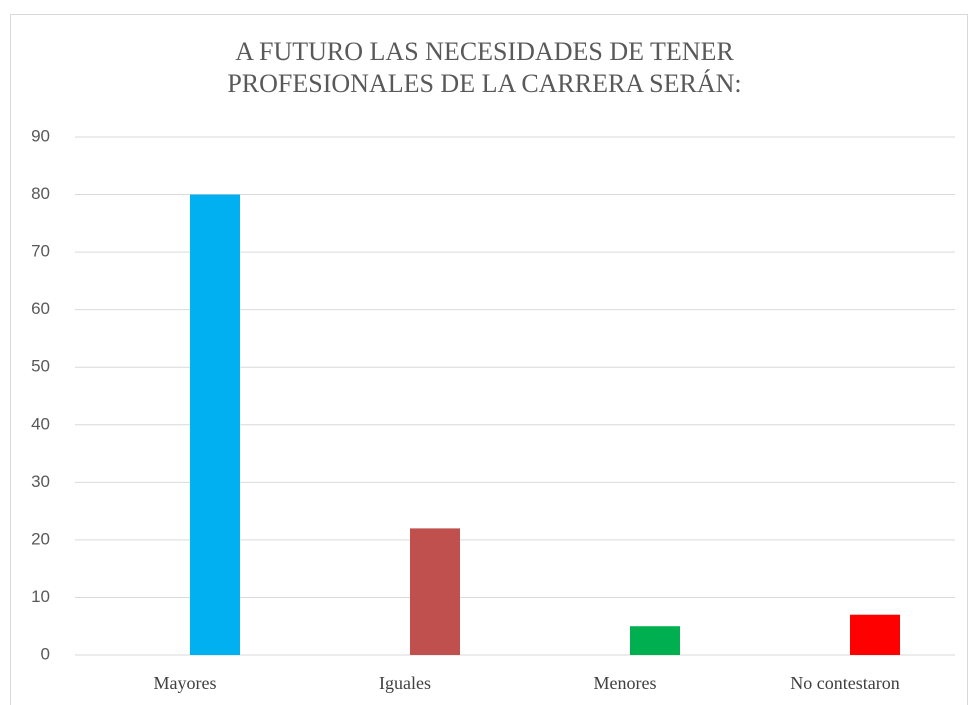 This screenshot has height=705, width=969. Describe the element at coordinates (625, 683) in the screenshot. I see `x-tick-label: Menores` at that location.